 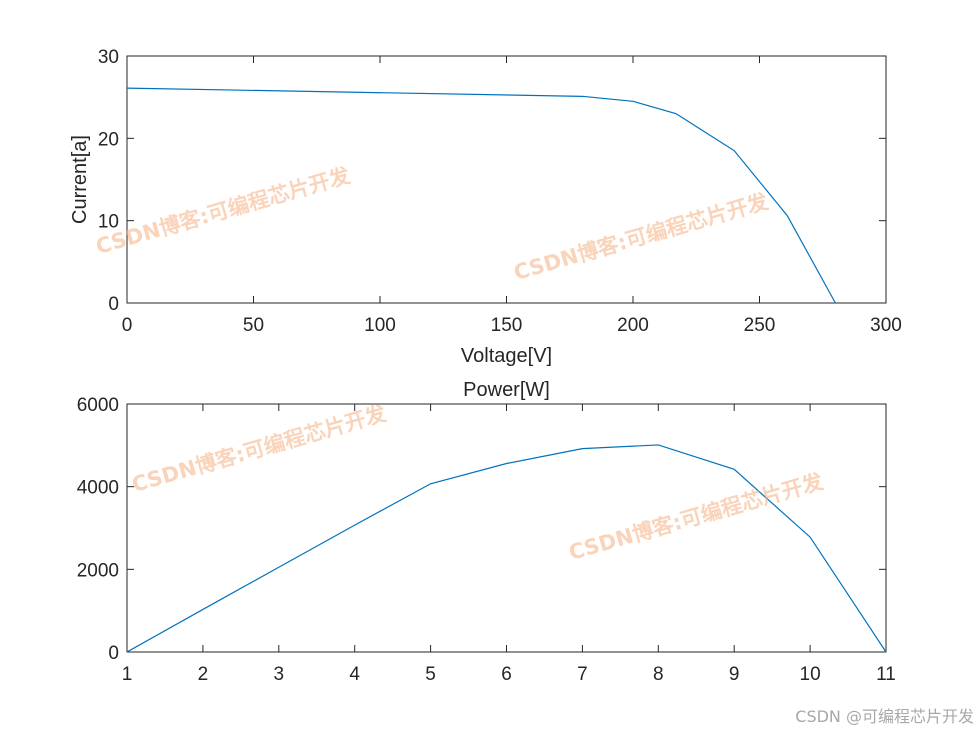 I want to click on chart-1-y-tick-label: 20, so click(x=108, y=139).